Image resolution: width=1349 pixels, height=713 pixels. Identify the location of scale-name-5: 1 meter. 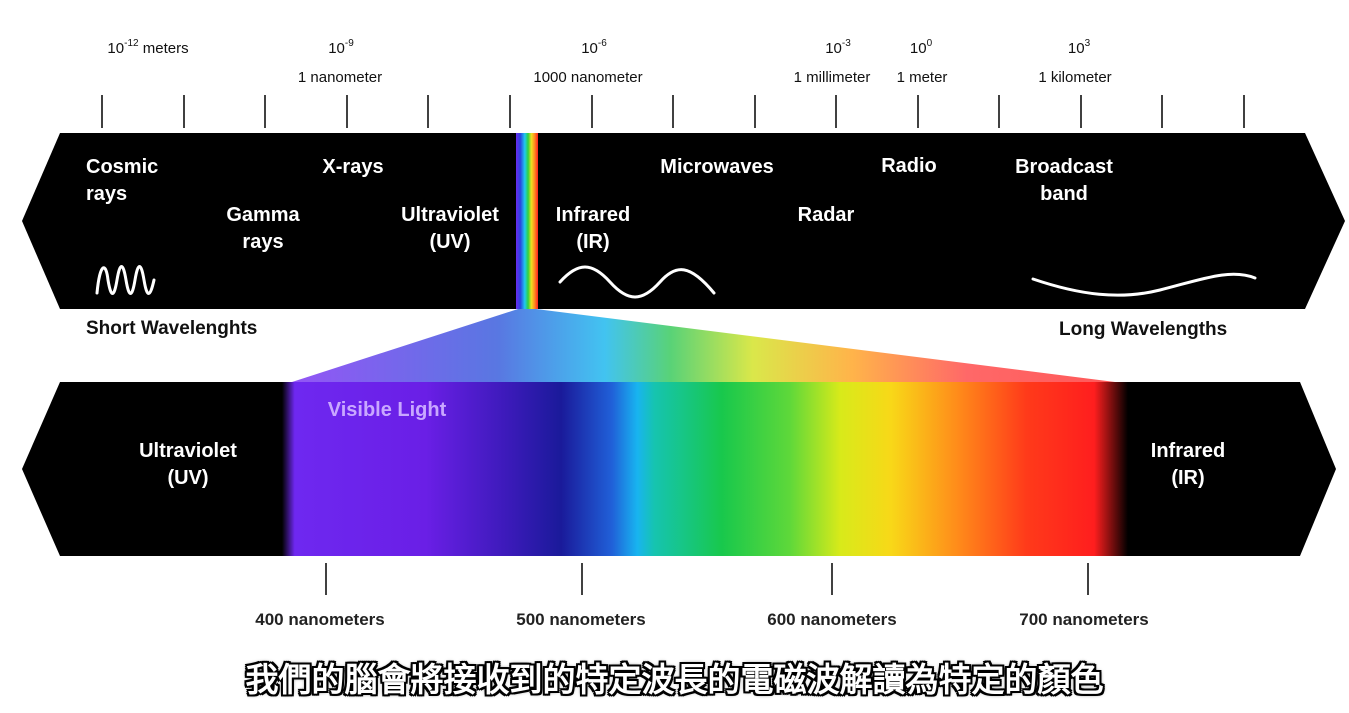
(922, 77).